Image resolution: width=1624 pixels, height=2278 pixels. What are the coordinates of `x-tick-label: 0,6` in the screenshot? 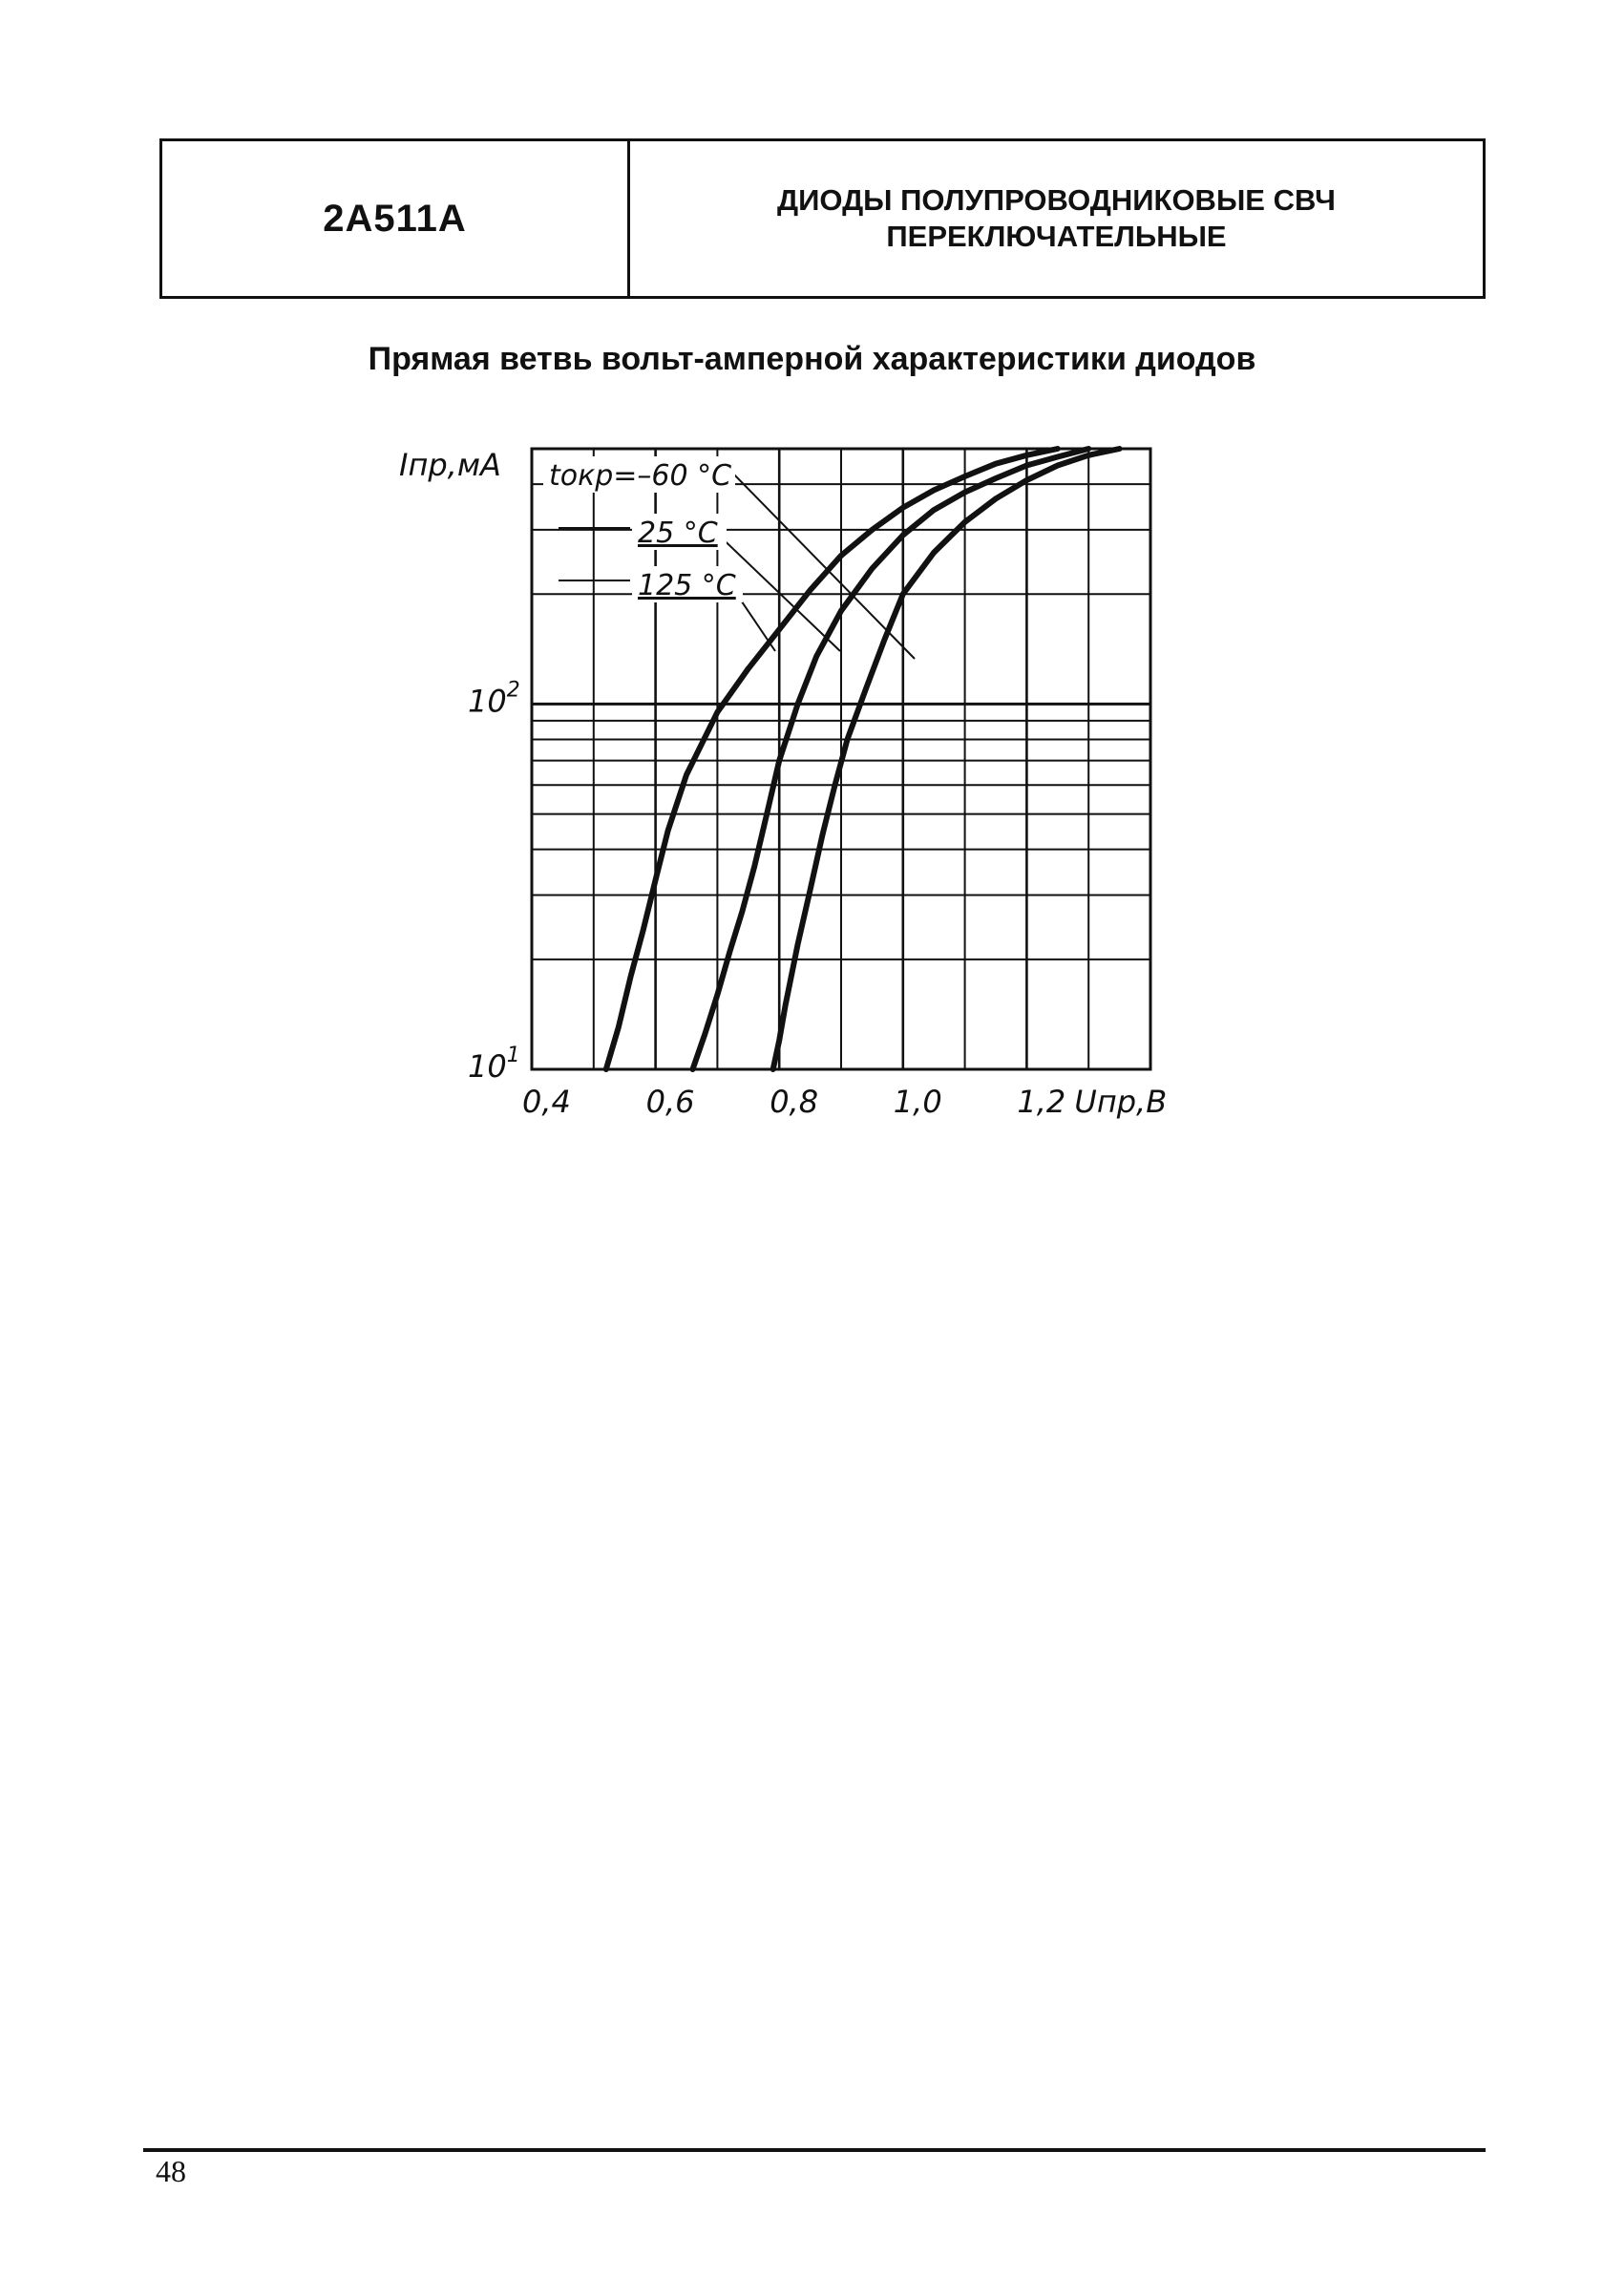 It's located at (670, 1102).